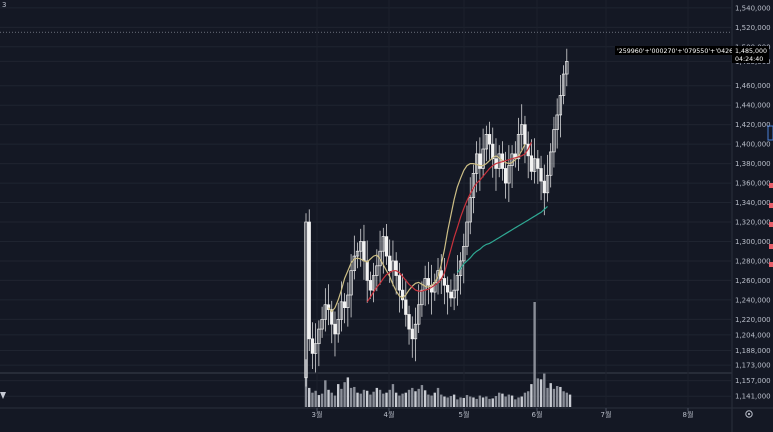 The image size is (773, 432). I want to click on settings-icon, so click(749, 414).